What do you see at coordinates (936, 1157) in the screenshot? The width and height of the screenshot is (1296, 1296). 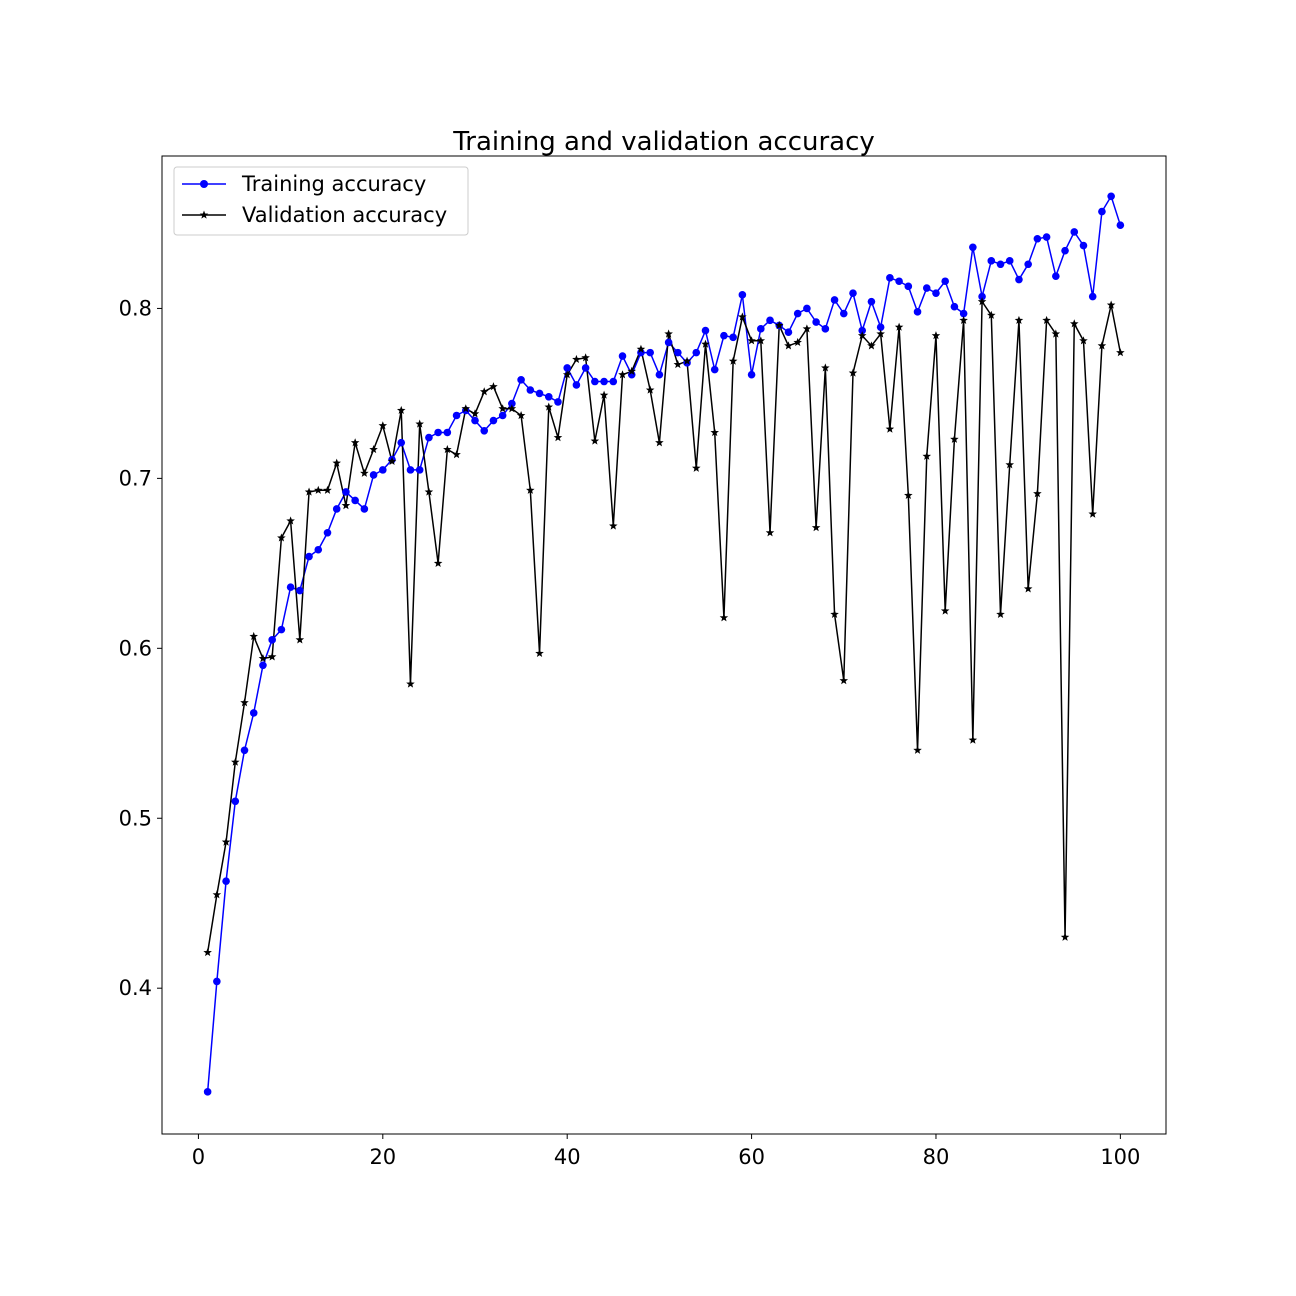 I see `x-tick-label: 80` at bounding box center [936, 1157].